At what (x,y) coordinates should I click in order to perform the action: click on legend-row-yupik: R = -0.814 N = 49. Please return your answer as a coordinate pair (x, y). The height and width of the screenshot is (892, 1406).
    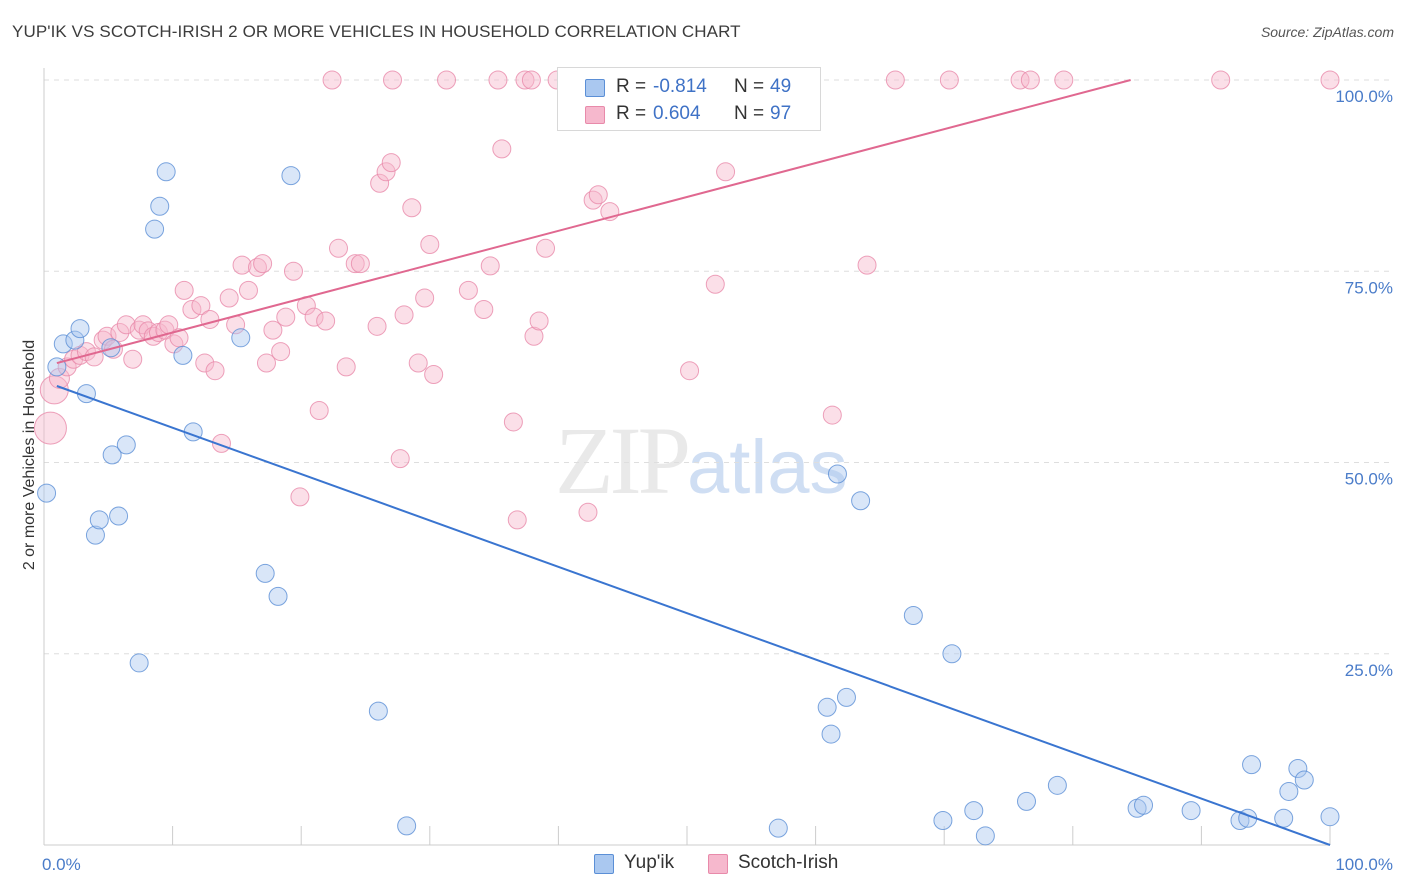
    Looking at the image, I should click on (689, 88).